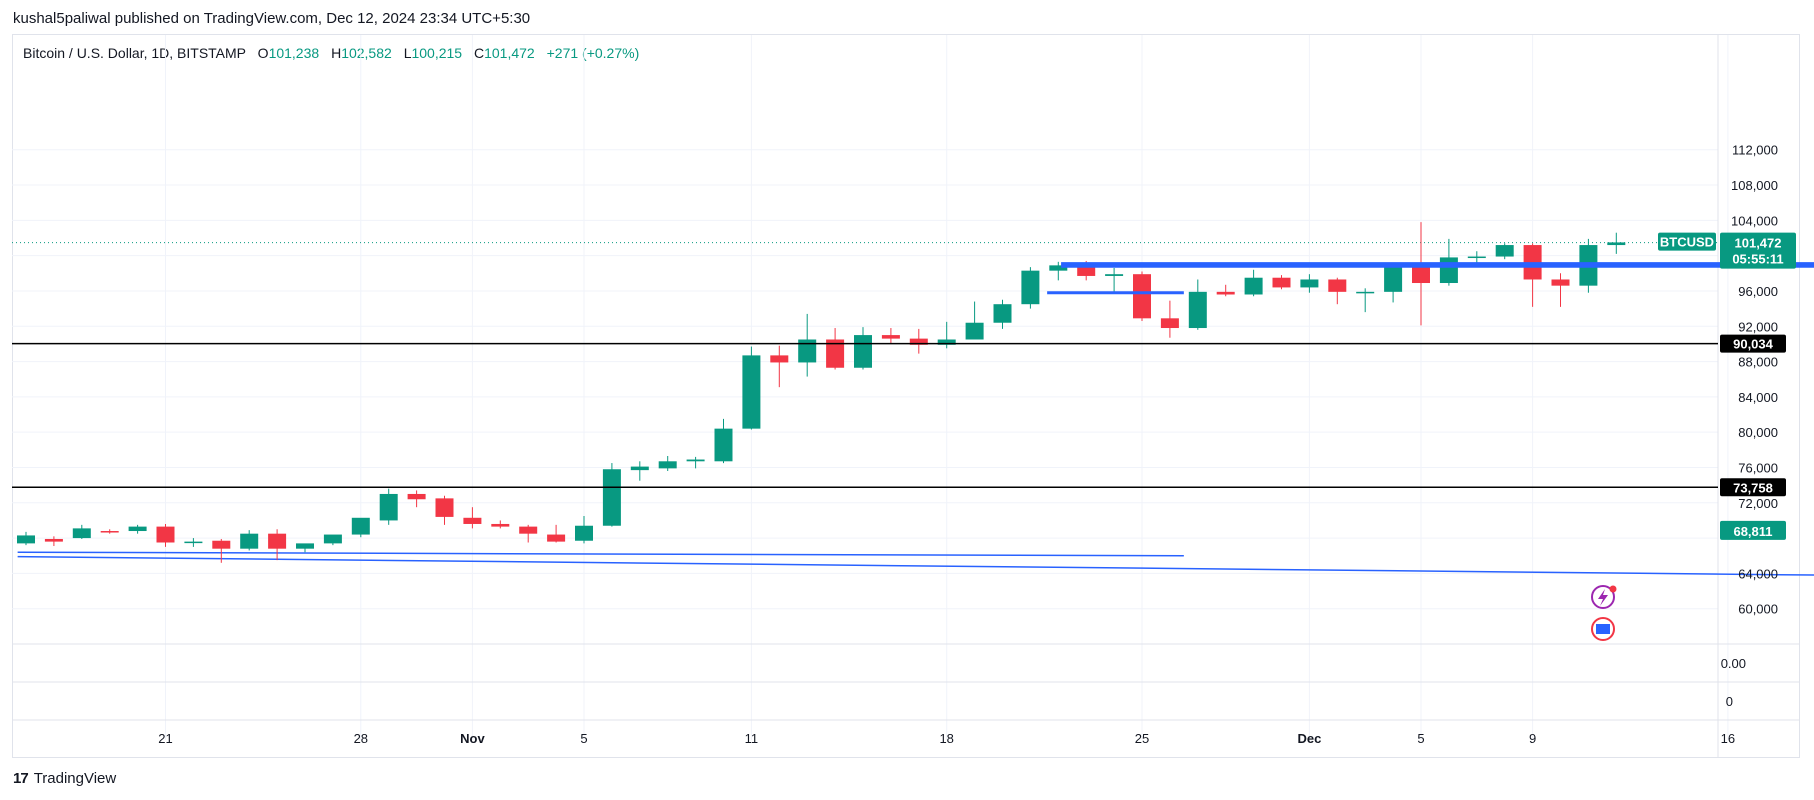 This screenshot has height=800, width=1814. I want to click on lower-pane-tick: 0.00, so click(1733, 663).